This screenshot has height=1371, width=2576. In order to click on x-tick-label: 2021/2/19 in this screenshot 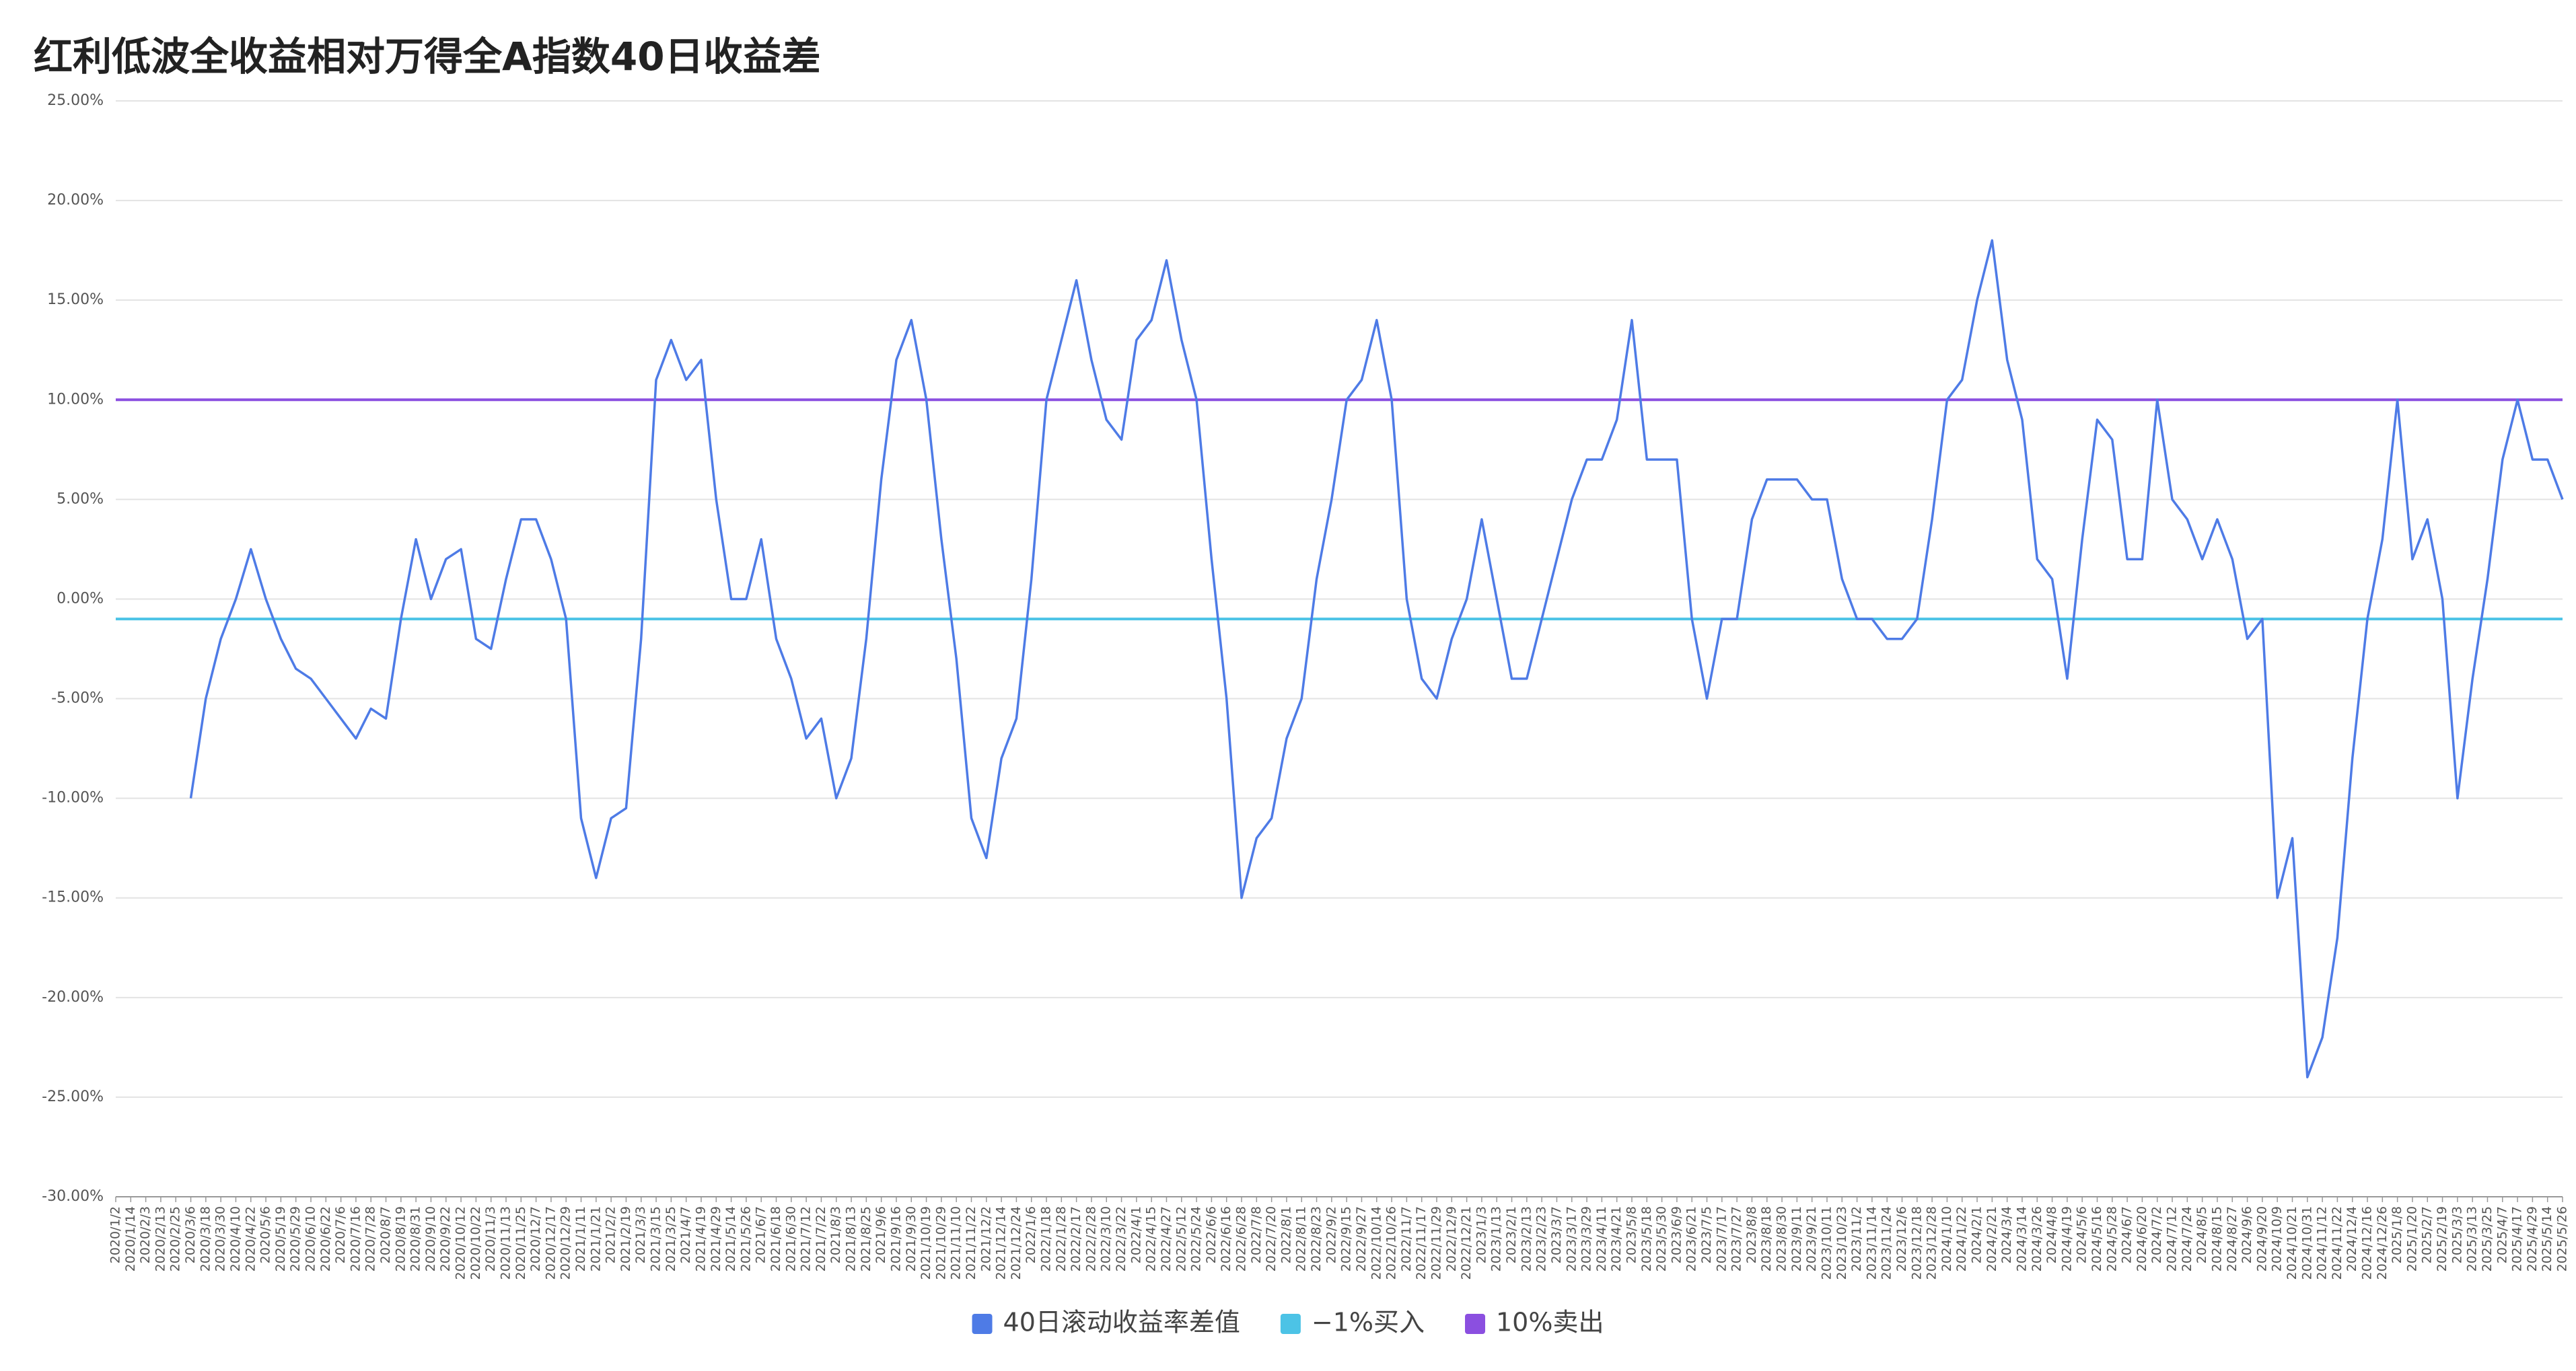, I will do `click(625, 1238)`.